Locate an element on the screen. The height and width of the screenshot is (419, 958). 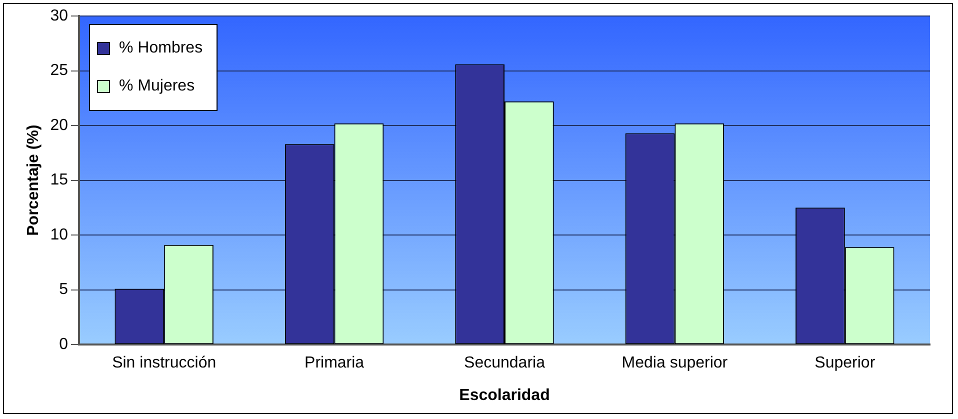
y-axis-title: Porcentaje (%) is located at coordinates (33, 180).